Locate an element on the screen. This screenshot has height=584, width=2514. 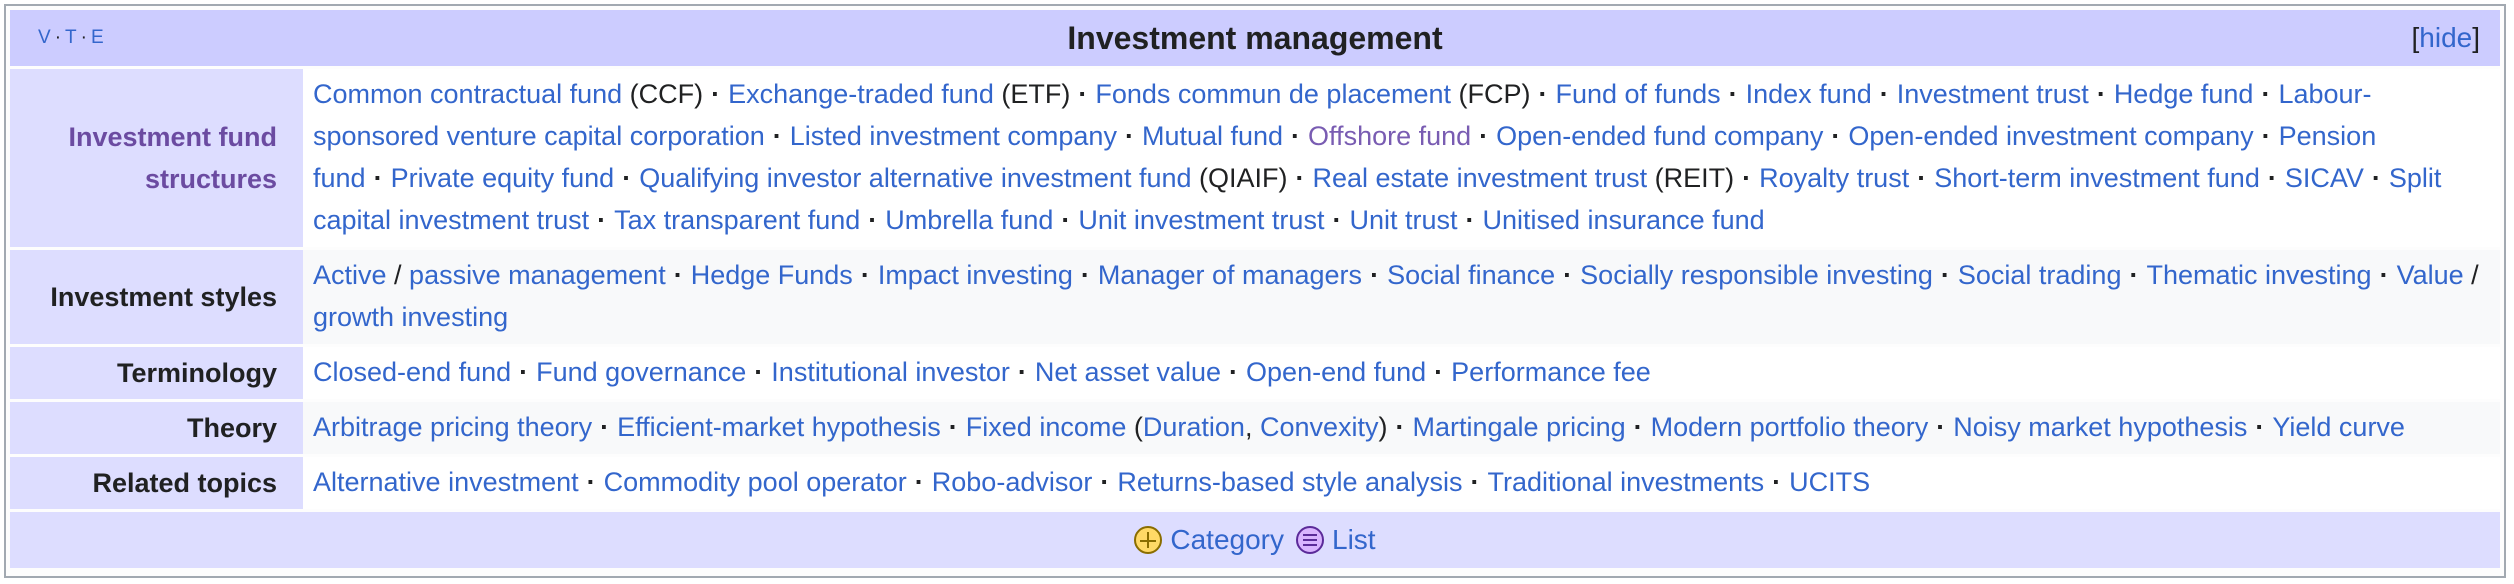
nav-link: Index fund is located at coordinates (1808, 94).